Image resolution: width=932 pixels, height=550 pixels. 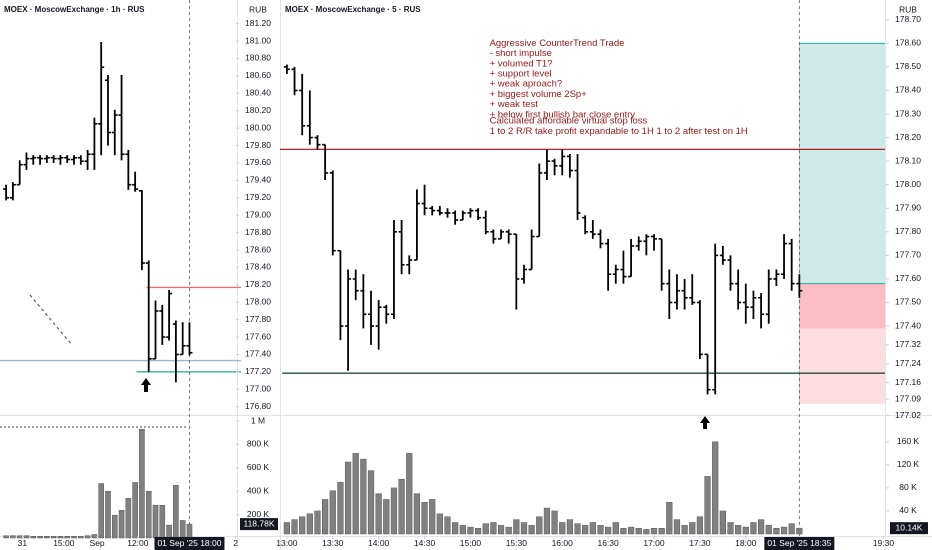 What do you see at coordinates (908, 160) in the screenshot?
I see `y-tick-label: 178.10` at bounding box center [908, 160].